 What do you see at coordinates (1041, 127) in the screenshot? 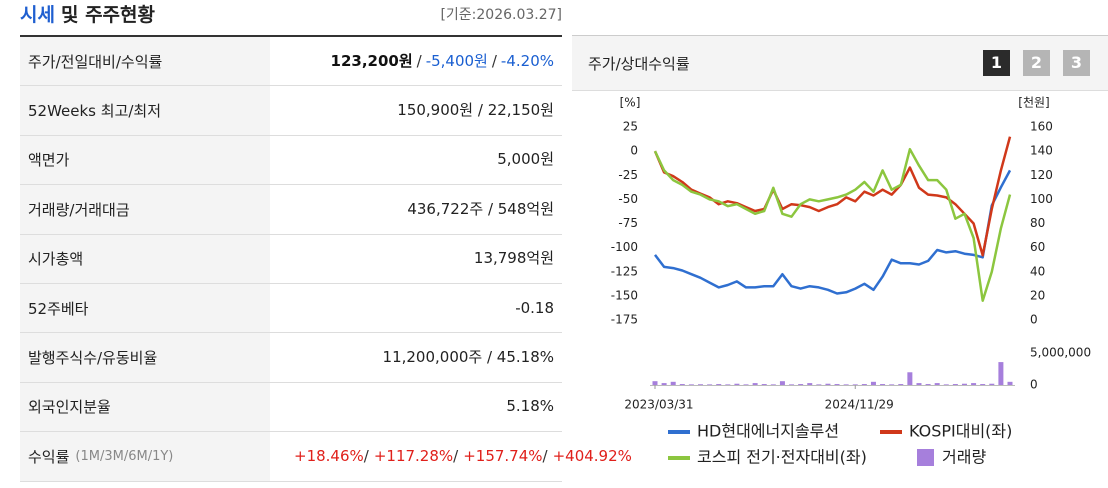
I see `y2-tick-label: 160` at bounding box center [1041, 127].